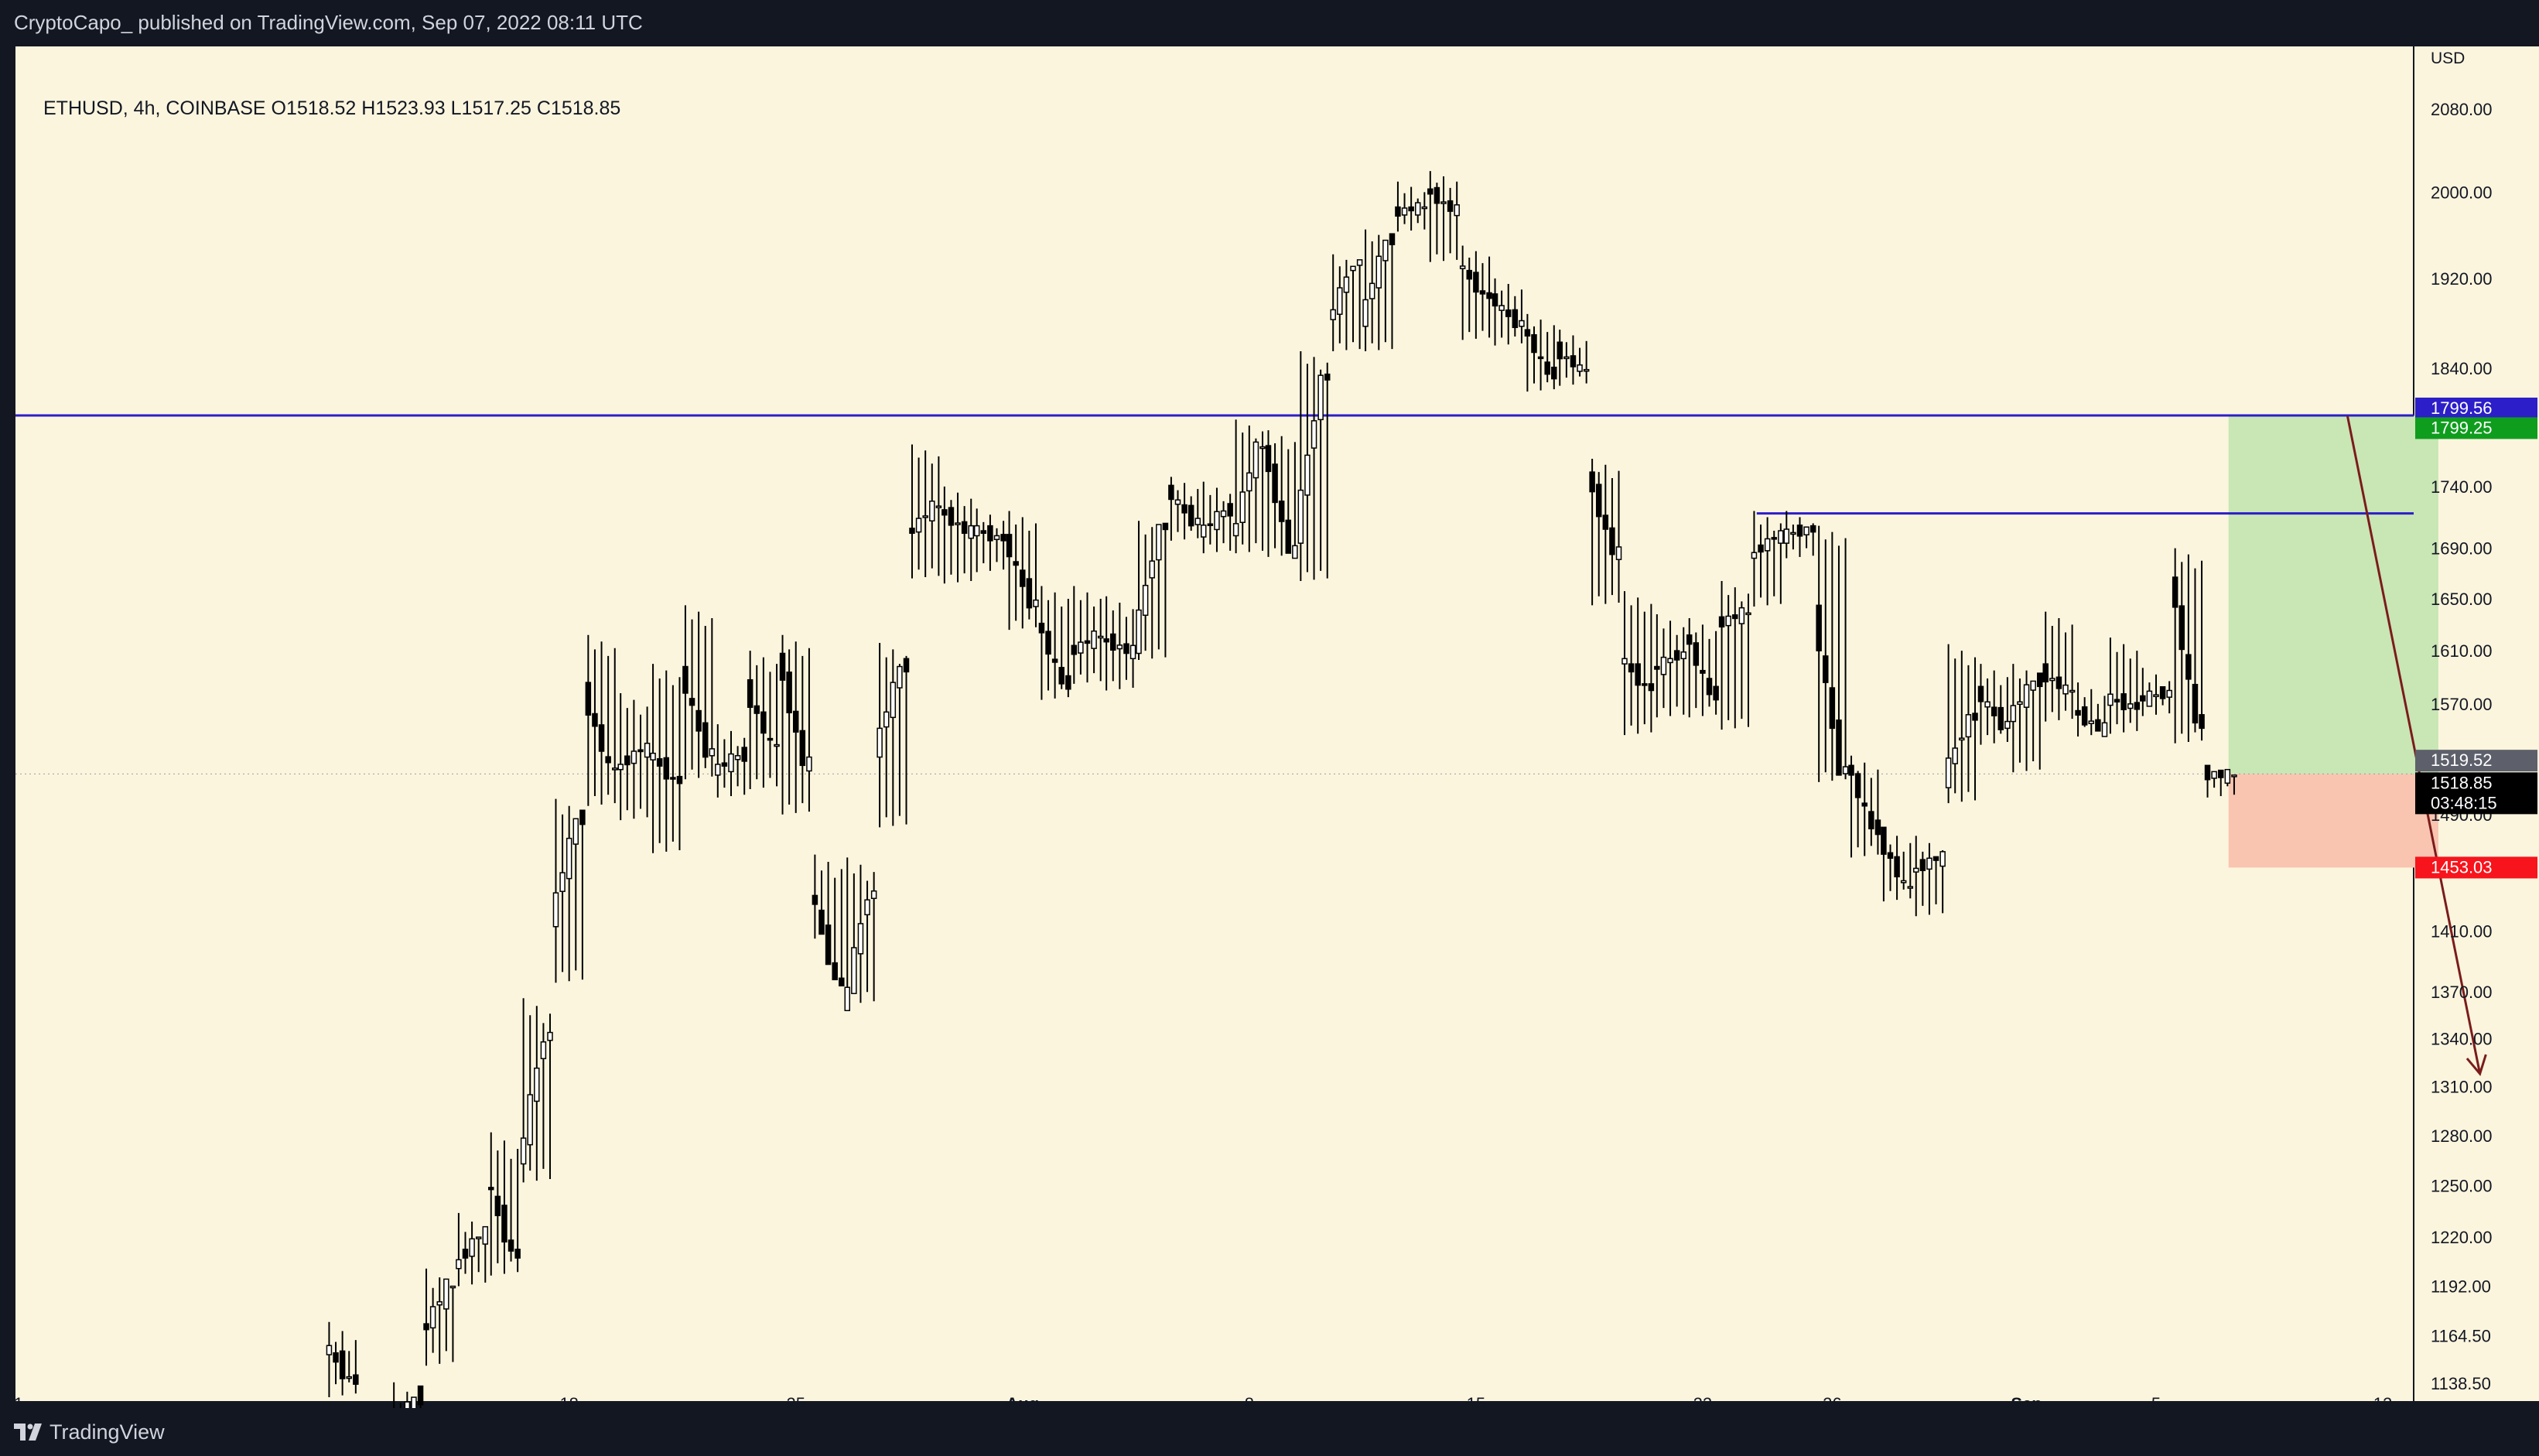 Image resolution: width=2539 pixels, height=1456 pixels. I want to click on price-tag-text: 1518.85, so click(2462, 783).